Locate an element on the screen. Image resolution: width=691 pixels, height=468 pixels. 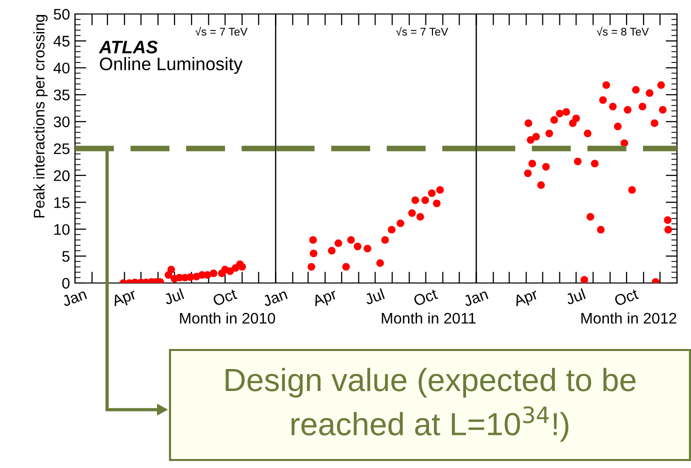
y-tick-label: 50 is located at coordinates (62, 14).